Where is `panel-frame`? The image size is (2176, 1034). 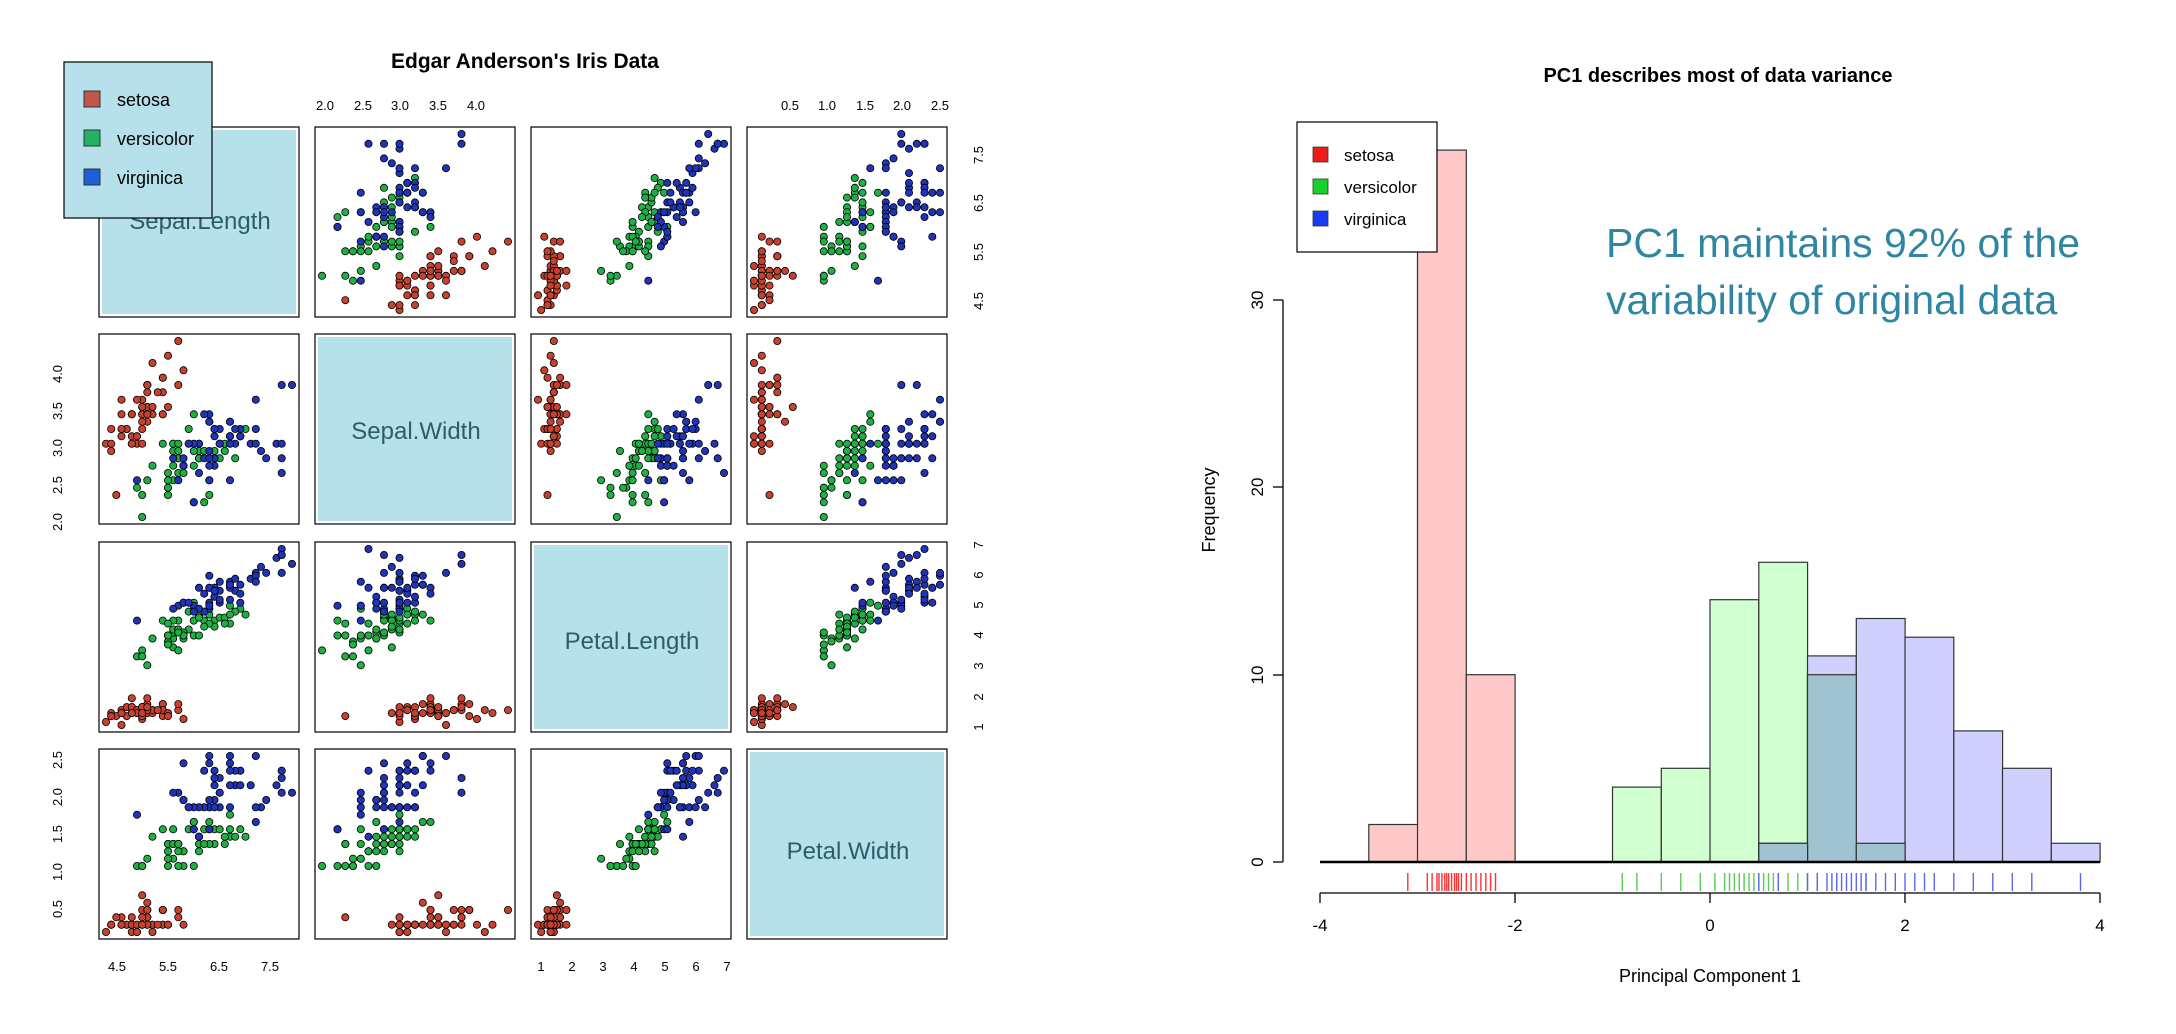
panel-frame is located at coordinates (415, 222).